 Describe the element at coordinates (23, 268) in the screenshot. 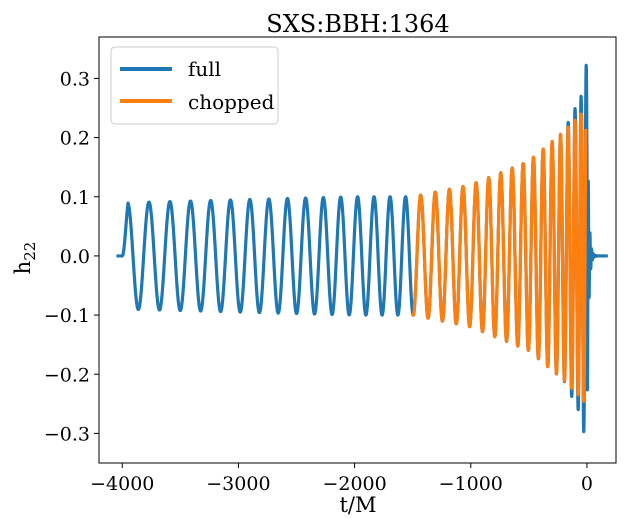

I see `y-axis-label-main: h` at that location.